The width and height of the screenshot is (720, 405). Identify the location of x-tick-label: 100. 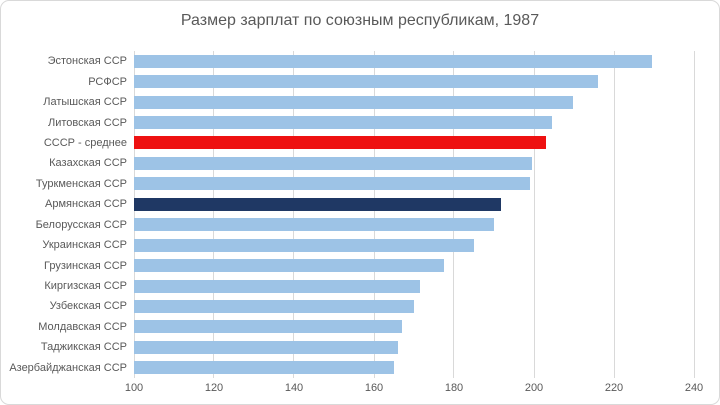
(134, 388).